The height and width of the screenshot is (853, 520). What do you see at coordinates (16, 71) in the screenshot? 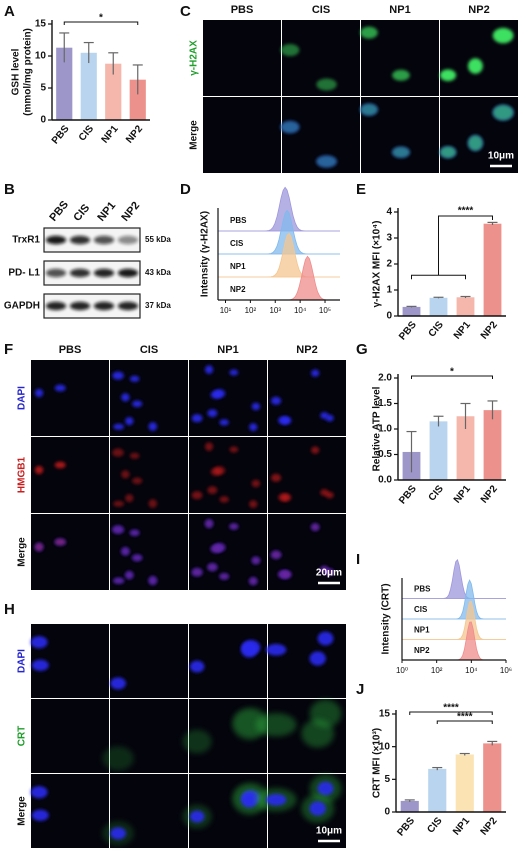
I see `y-axis-label: GSH level` at bounding box center [16, 71].